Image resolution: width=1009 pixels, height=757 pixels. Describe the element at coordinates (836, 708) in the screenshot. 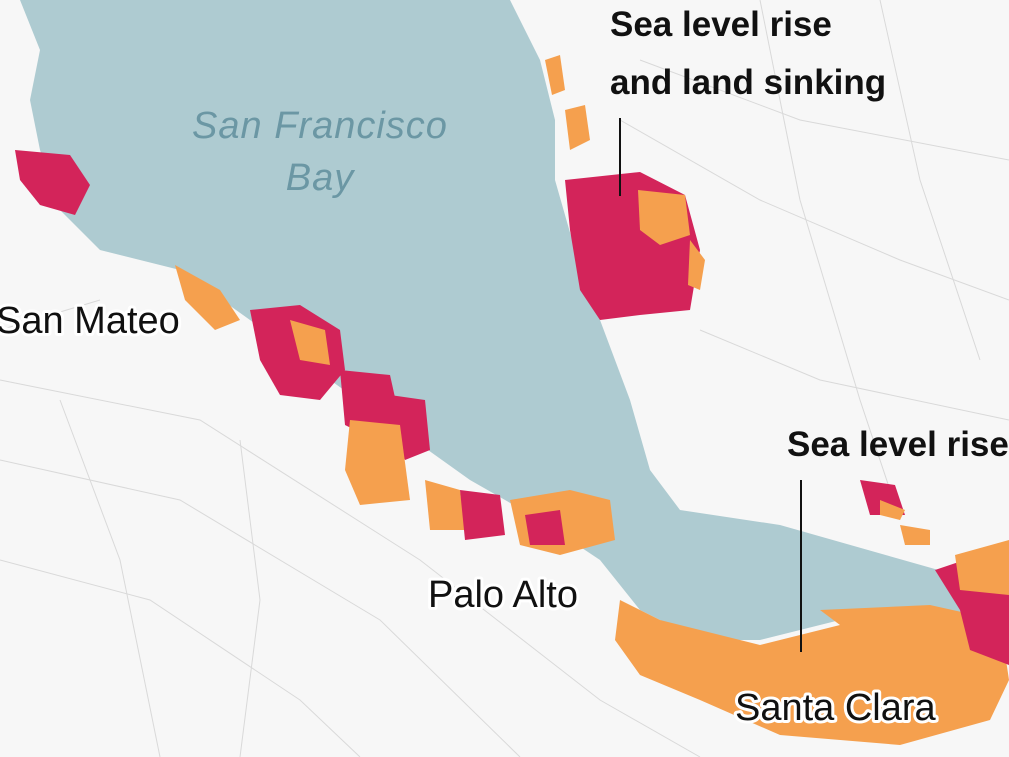

I see `city-label: Santa Clara` at that location.